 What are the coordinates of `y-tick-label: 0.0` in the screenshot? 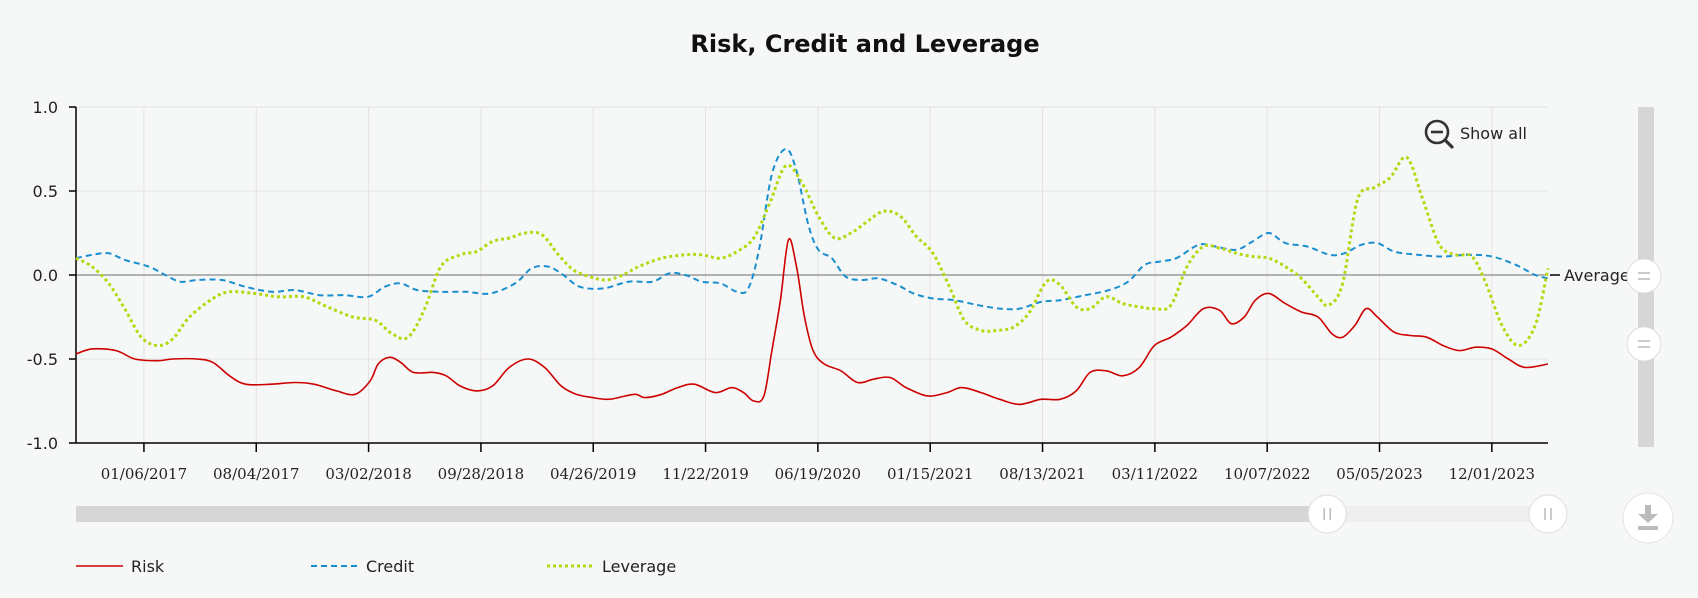 It's located at (45, 275).